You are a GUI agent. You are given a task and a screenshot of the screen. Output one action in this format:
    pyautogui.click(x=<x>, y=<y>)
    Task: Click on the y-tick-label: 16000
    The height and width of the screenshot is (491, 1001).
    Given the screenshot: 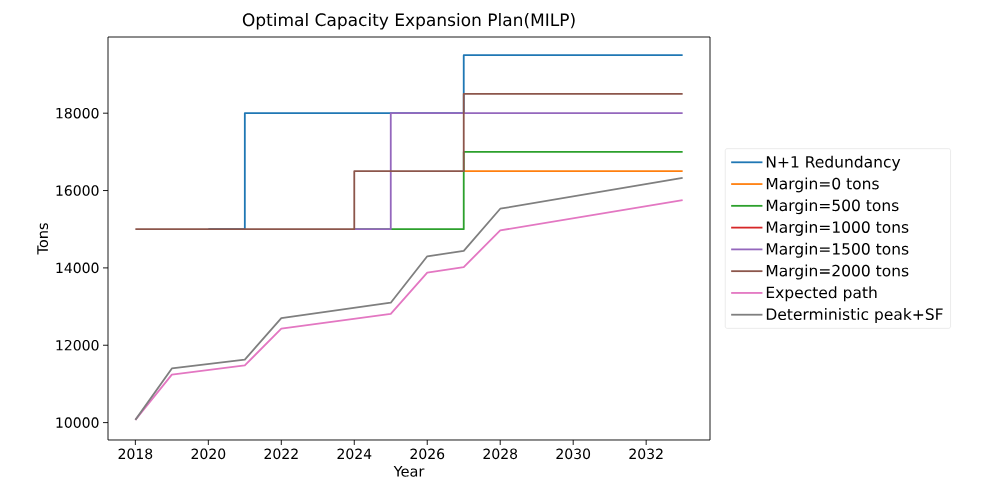 What is the action you would take?
    pyautogui.click(x=77, y=190)
    